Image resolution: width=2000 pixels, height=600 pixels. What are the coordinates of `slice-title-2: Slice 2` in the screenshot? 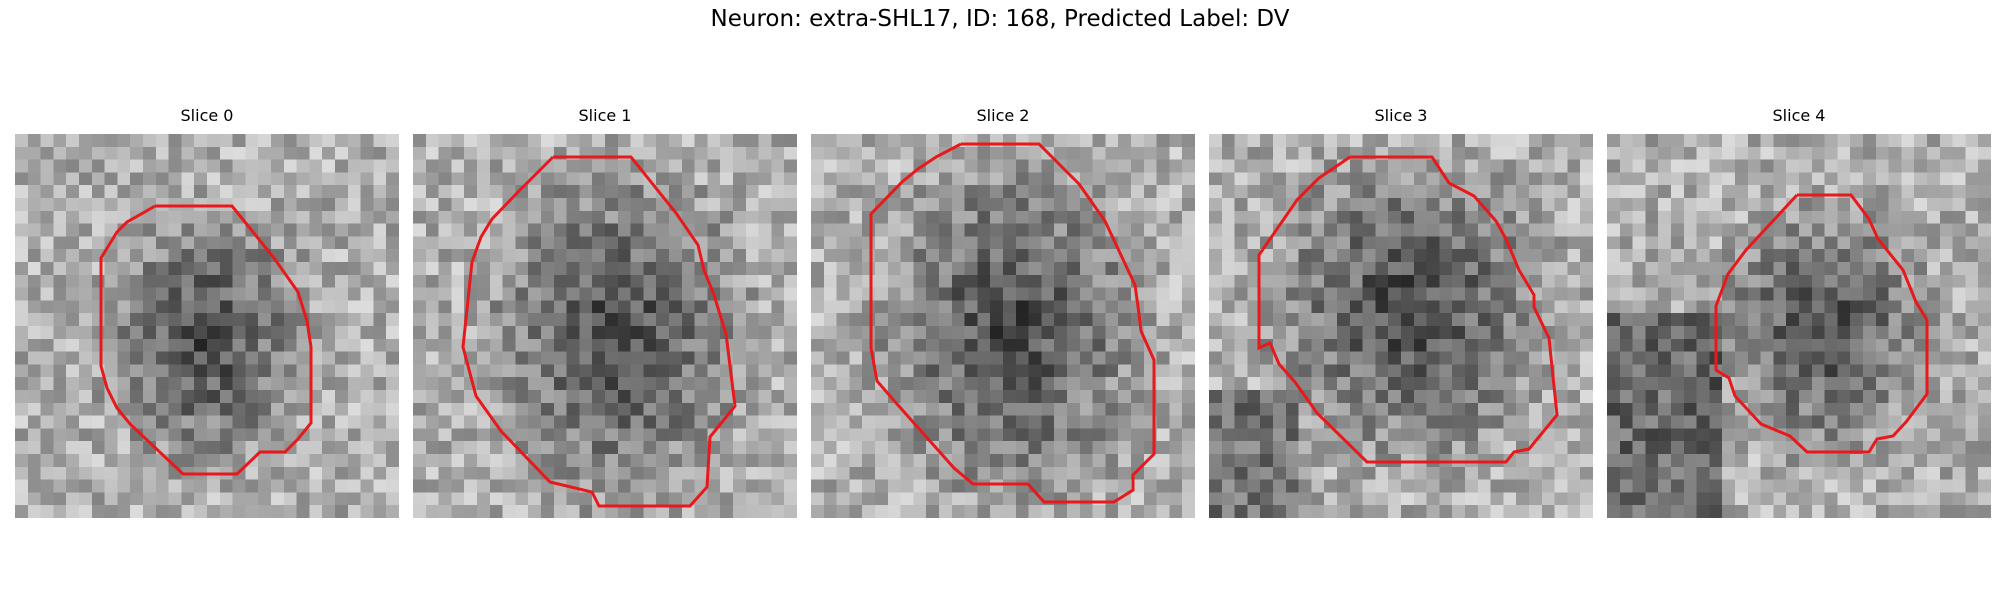 It's located at (1003, 115).